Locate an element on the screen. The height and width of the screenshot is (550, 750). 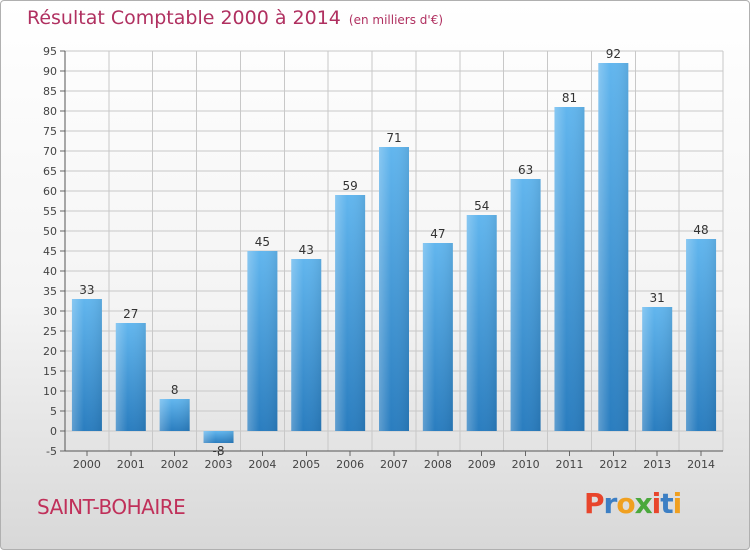
x-tick-label: 2013 is located at coordinates (657, 464).